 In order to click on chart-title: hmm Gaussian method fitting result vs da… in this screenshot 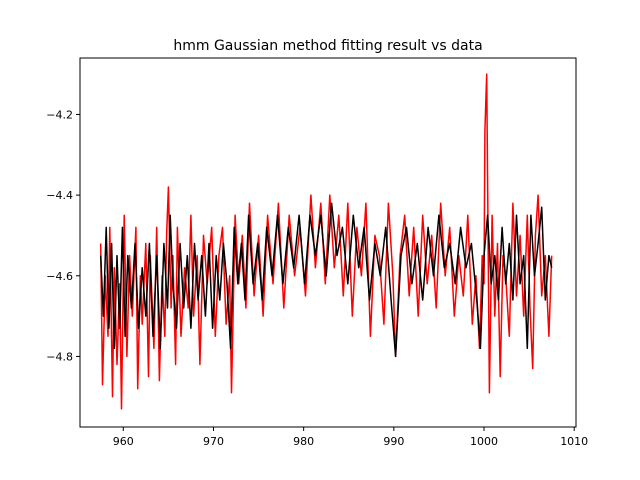, I will do `click(327, 46)`.